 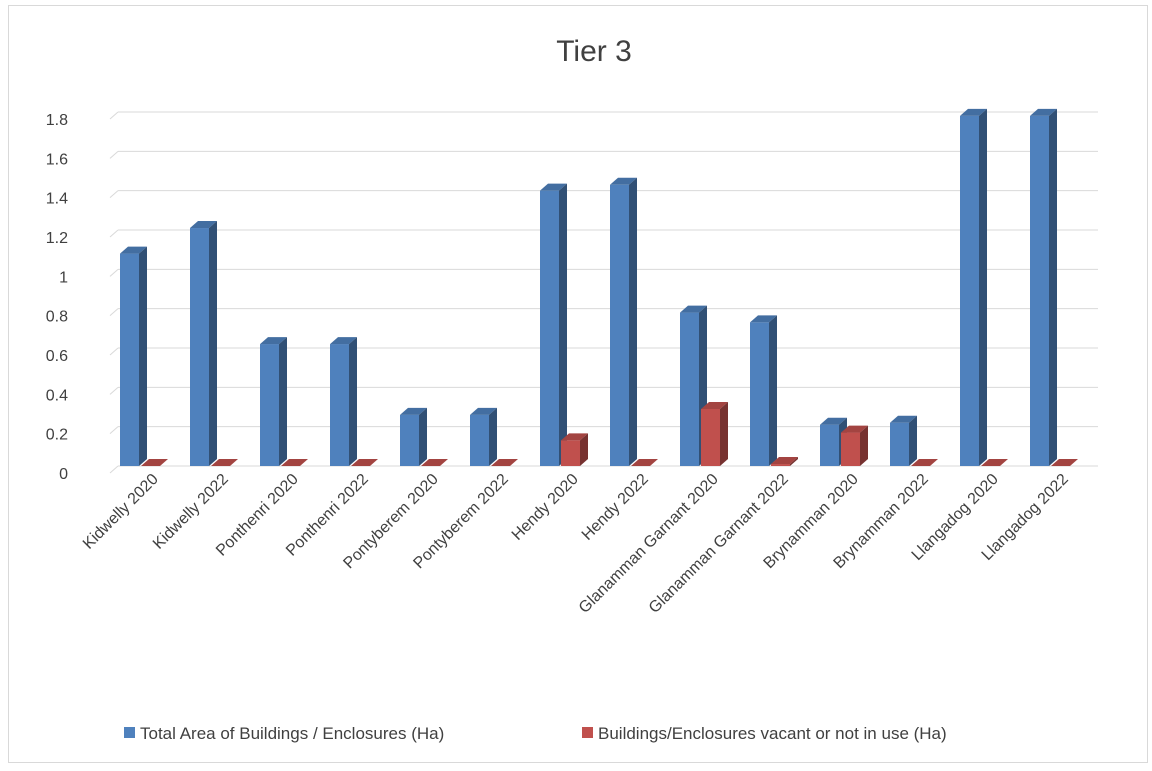 I want to click on x-tick-label: Glanamman Garnant 2020, so click(x=649, y=544).